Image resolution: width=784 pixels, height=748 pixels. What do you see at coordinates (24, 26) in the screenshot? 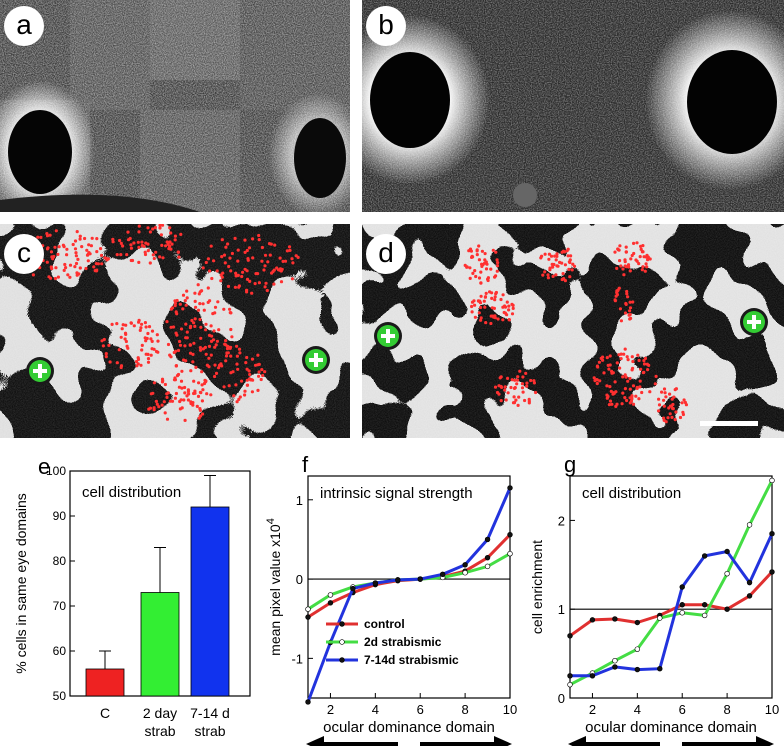
I see `panel-label-a: a` at bounding box center [24, 26].